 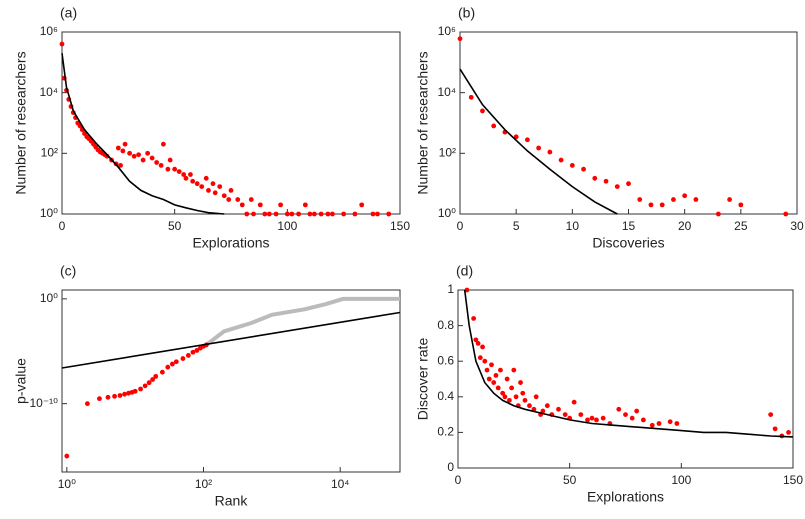 What do you see at coordinates (685, 226) in the screenshot?
I see `x-tick-label: 20` at bounding box center [685, 226].